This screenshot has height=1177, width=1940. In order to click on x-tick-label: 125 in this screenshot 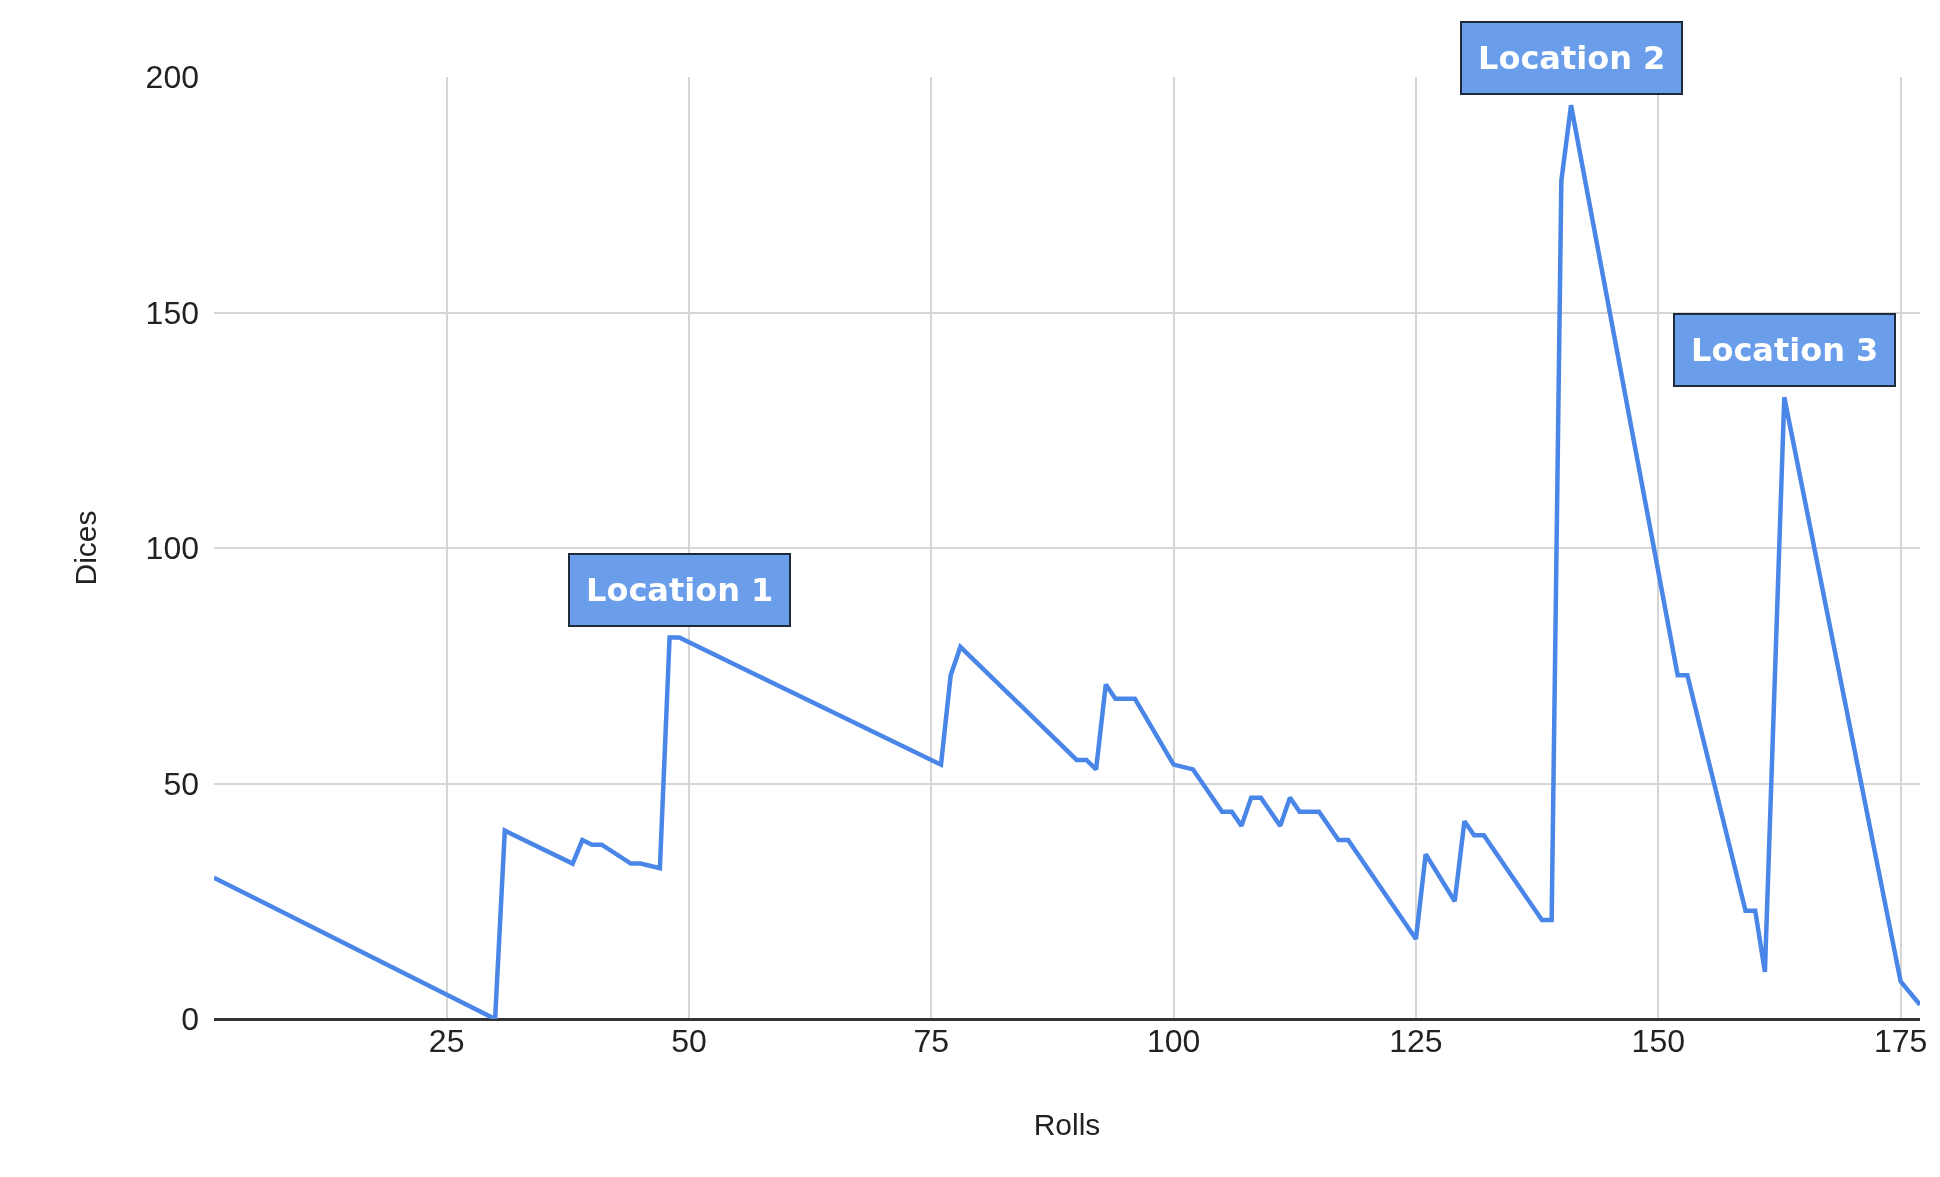, I will do `click(1416, 1041)`.